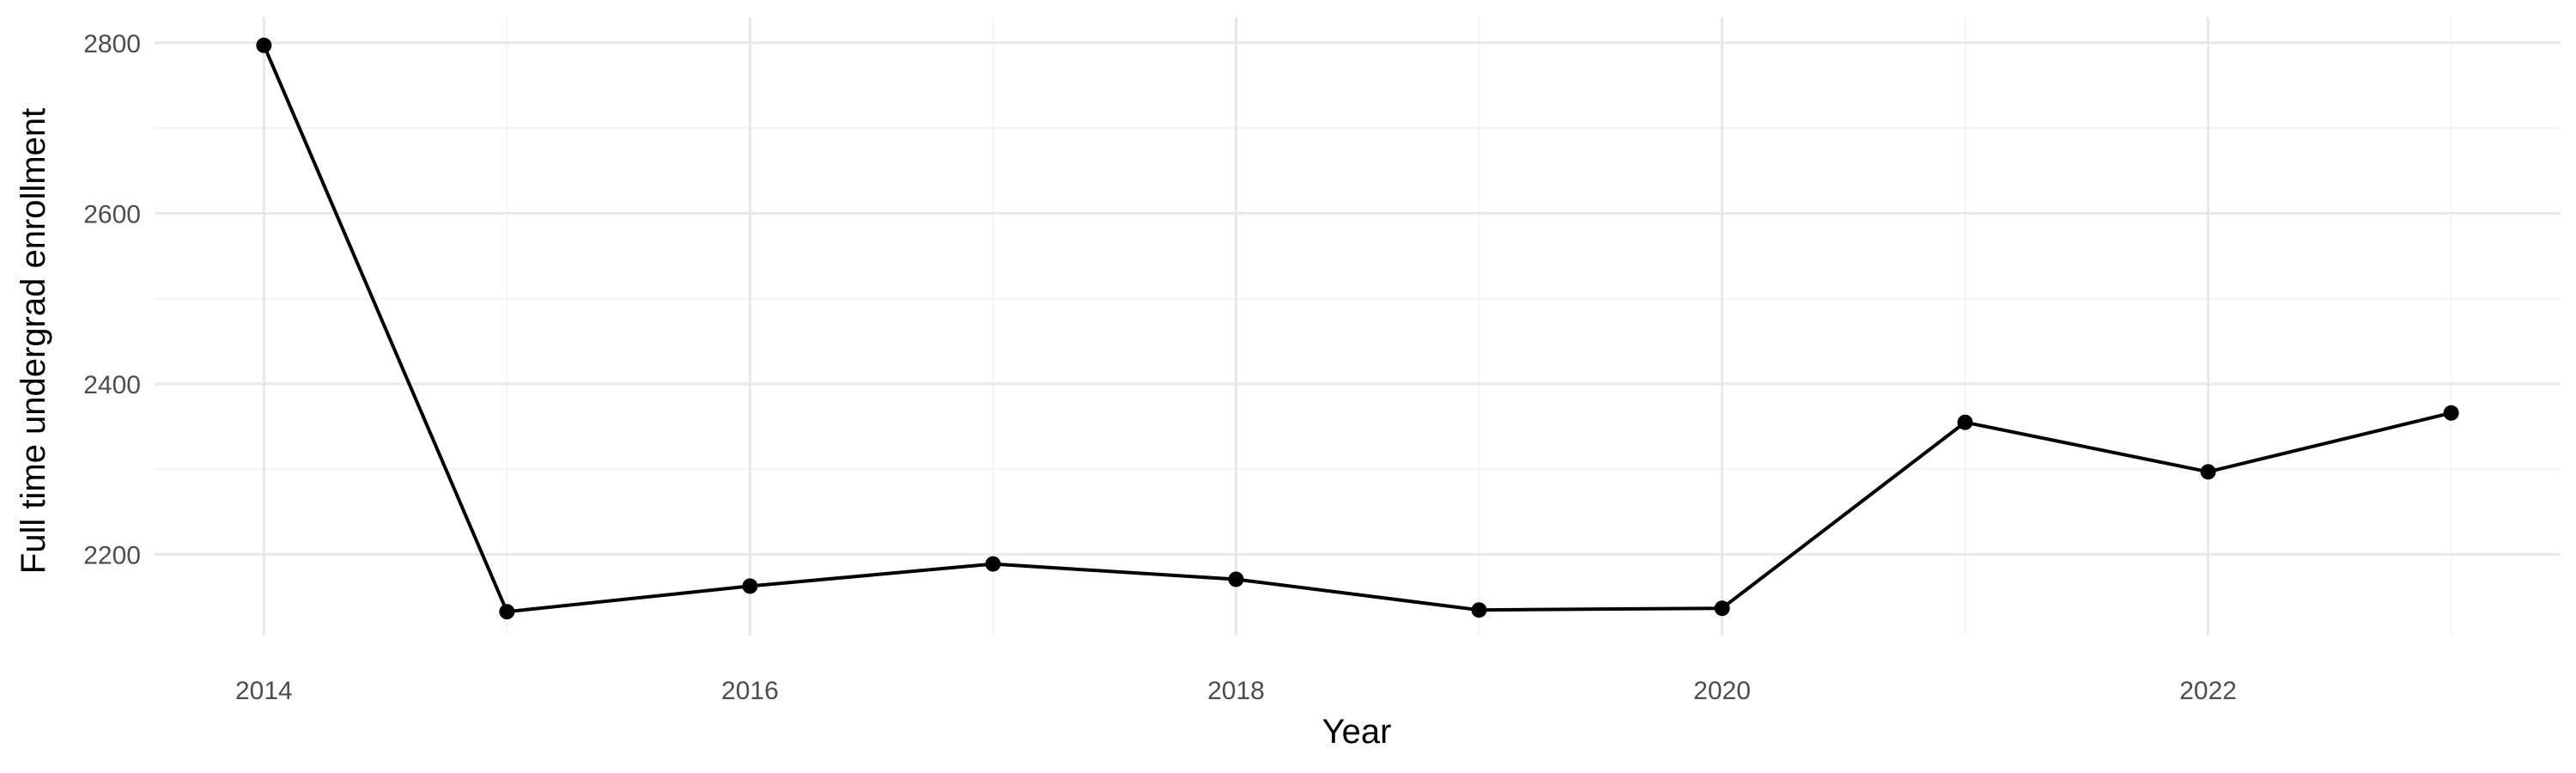 The height and width of the screenshot is (773, 2576). I want to click on y-axis-title: Full time undergrad enrollment, so click(33, 341).